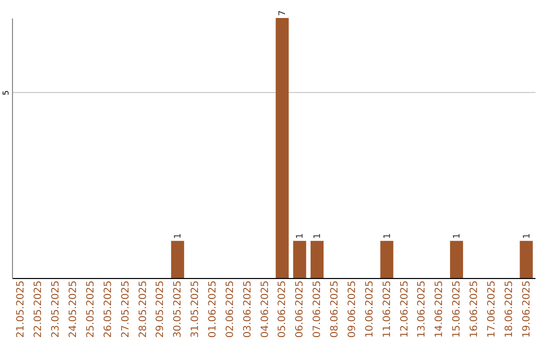  I want to click on x-tick-label: 10.06.2025, so click(370, 309).